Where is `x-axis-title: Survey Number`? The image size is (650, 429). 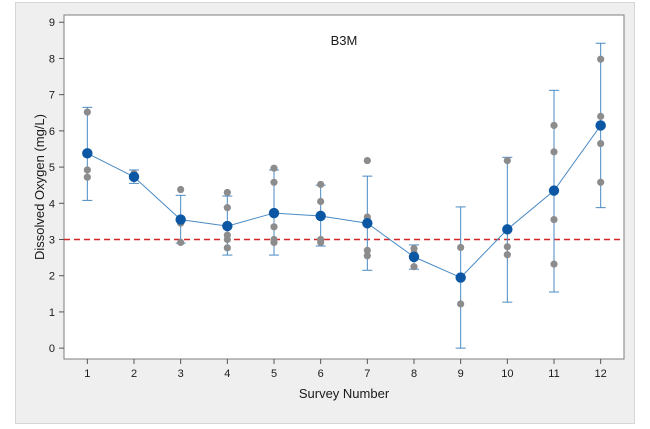
x-axis-title: Survey Number is located at coordinates (344, 393).